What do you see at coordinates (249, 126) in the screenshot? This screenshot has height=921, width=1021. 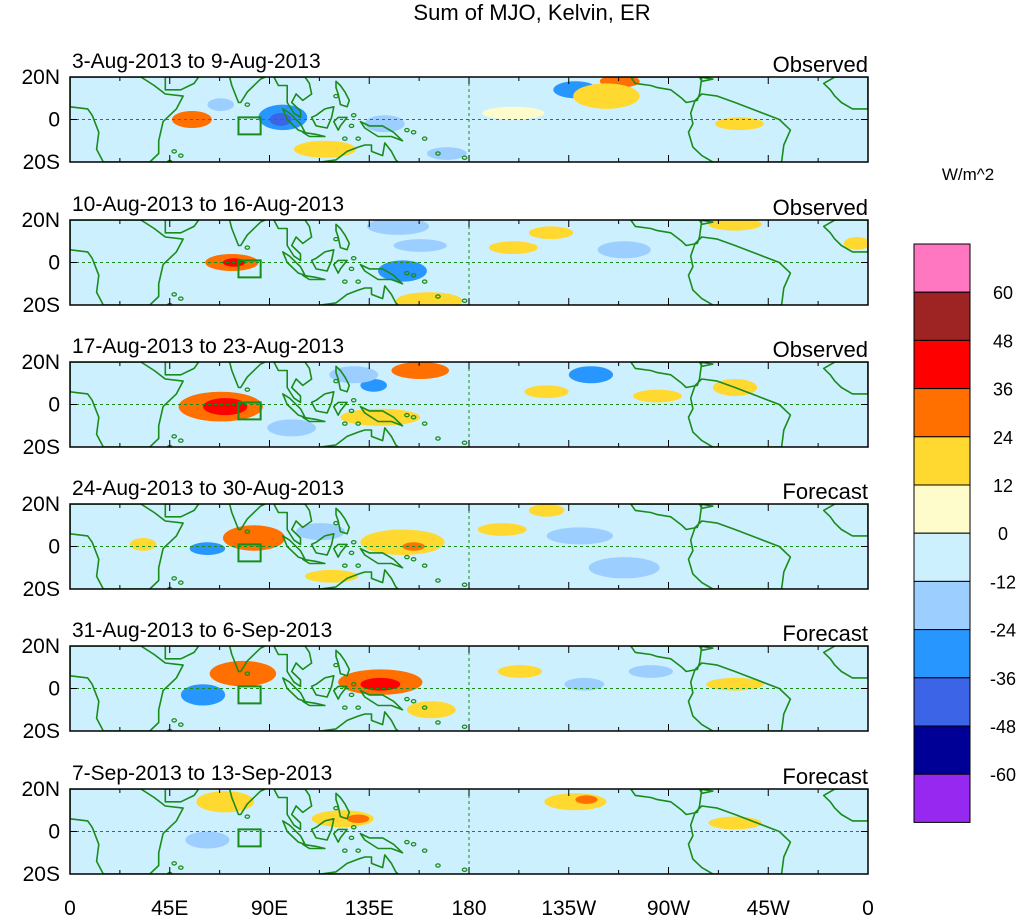 I see `reference-box` at bounding box center [249, 126].